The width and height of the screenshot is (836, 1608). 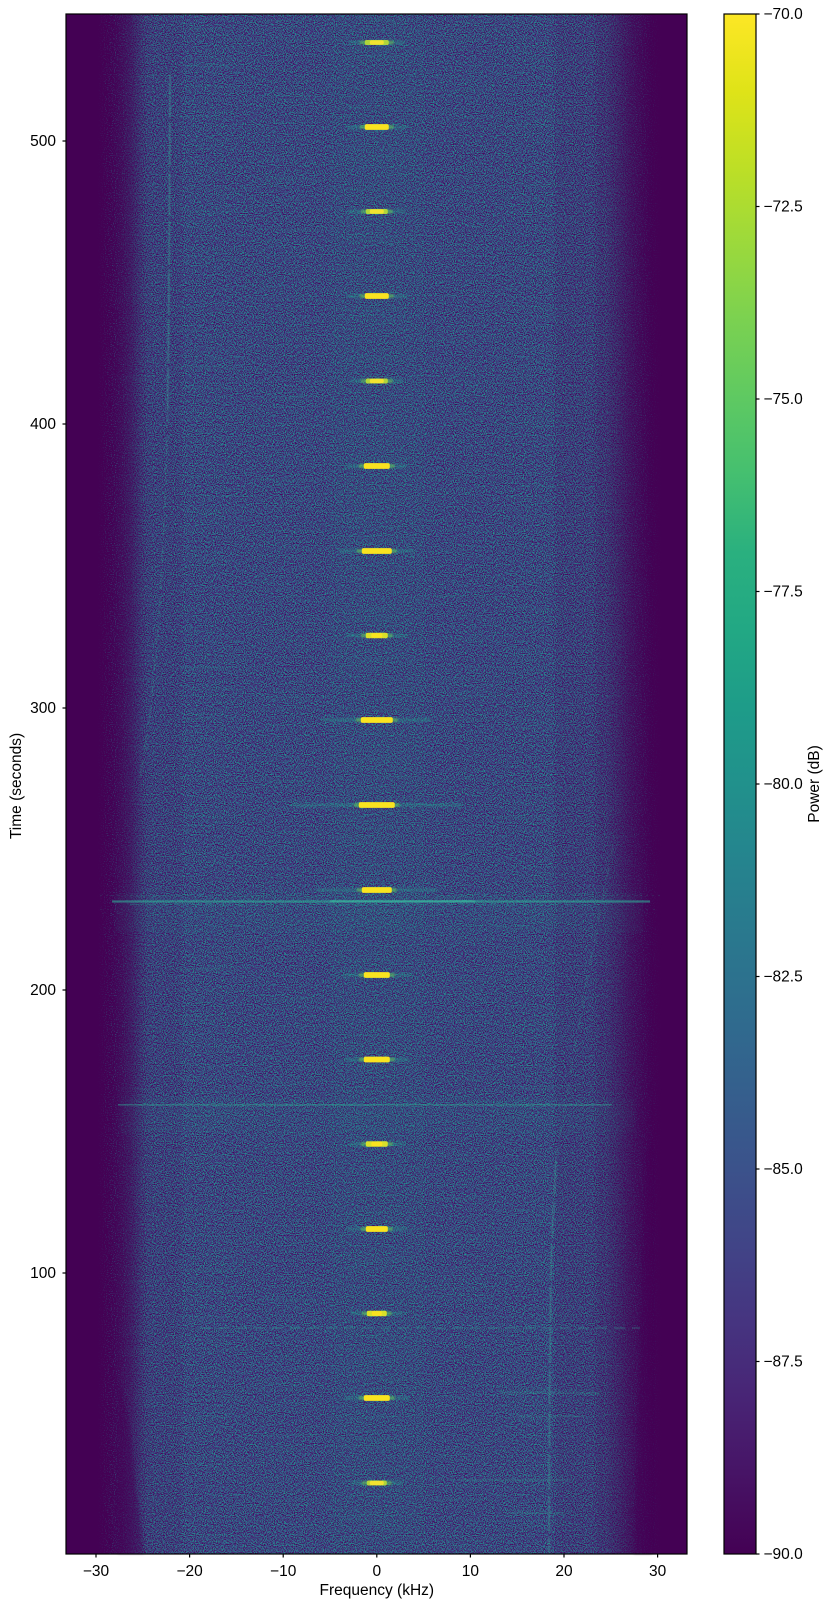 What do you see at coordinates (377, 1590) in the screenshot?
I see `svg-text: Frequency (kHz)` at bounding box center [377, 1590].